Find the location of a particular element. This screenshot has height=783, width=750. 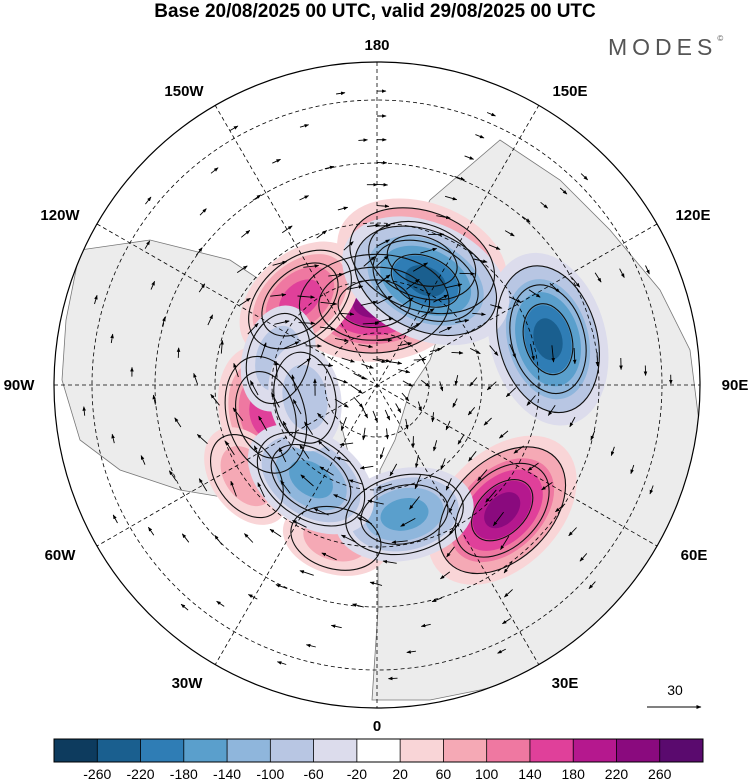

vector-scale-label: 30 is located at coordinates (675, 690).